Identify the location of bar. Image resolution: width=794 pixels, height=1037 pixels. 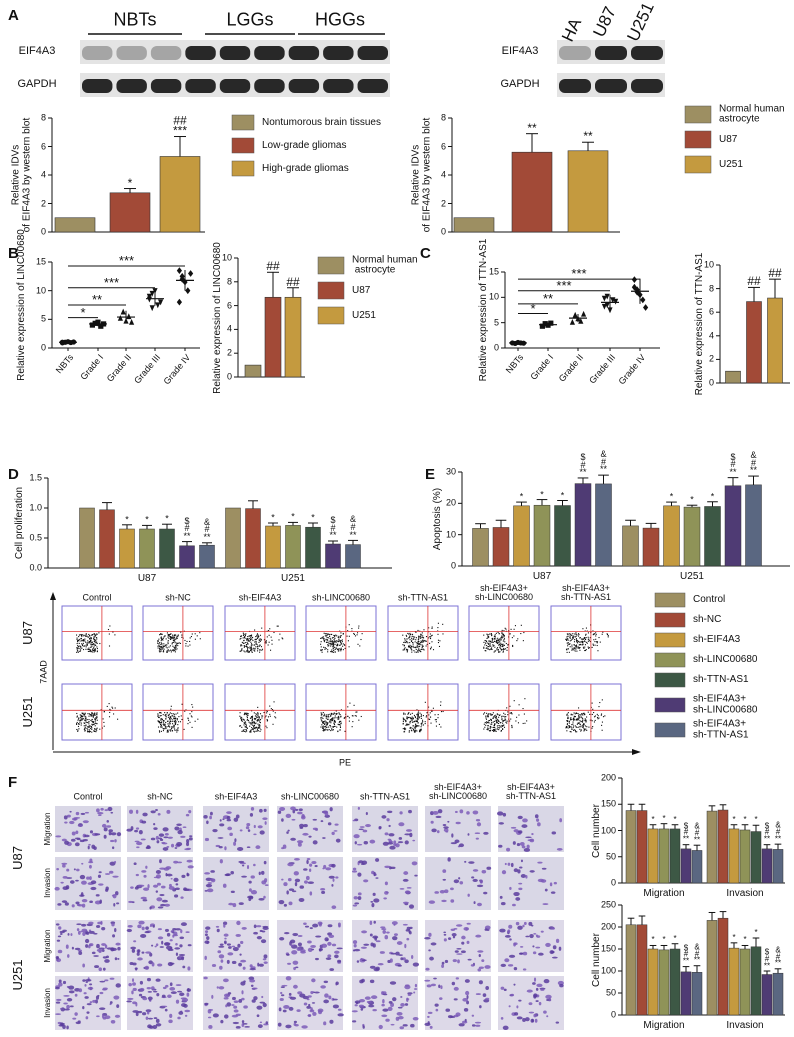
(107, 539).